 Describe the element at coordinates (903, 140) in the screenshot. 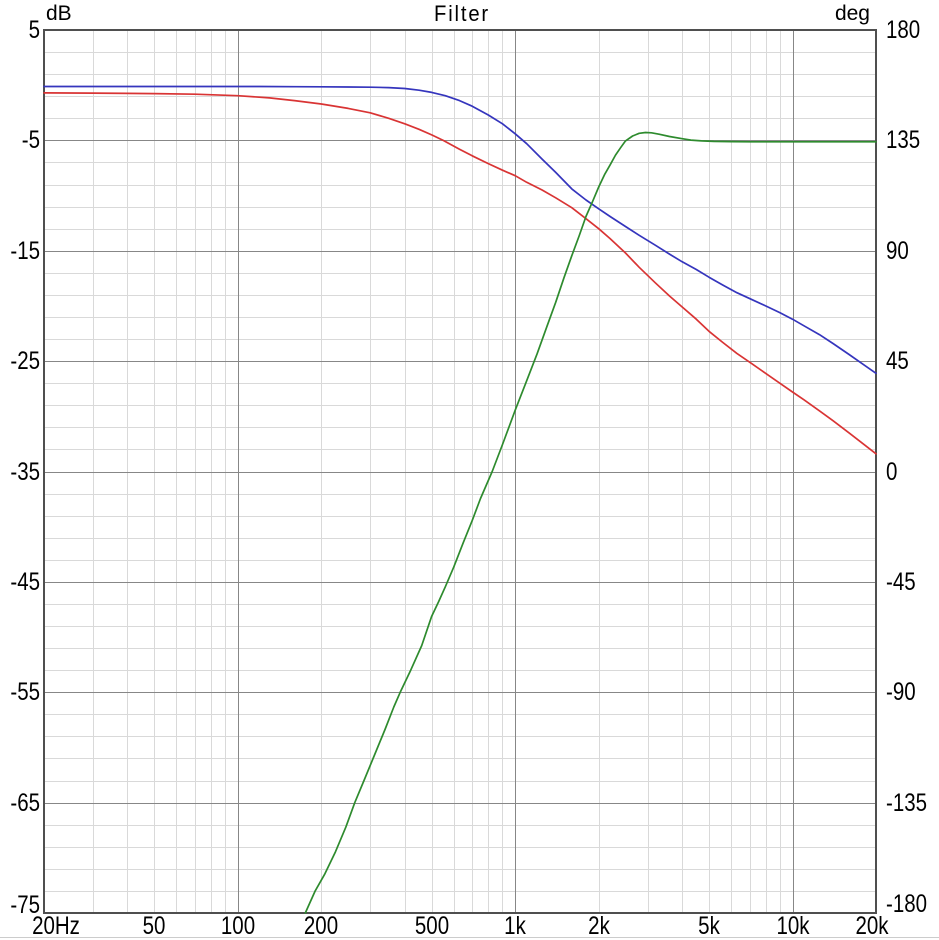

I see `y-right-tick-label: 135` at that location.